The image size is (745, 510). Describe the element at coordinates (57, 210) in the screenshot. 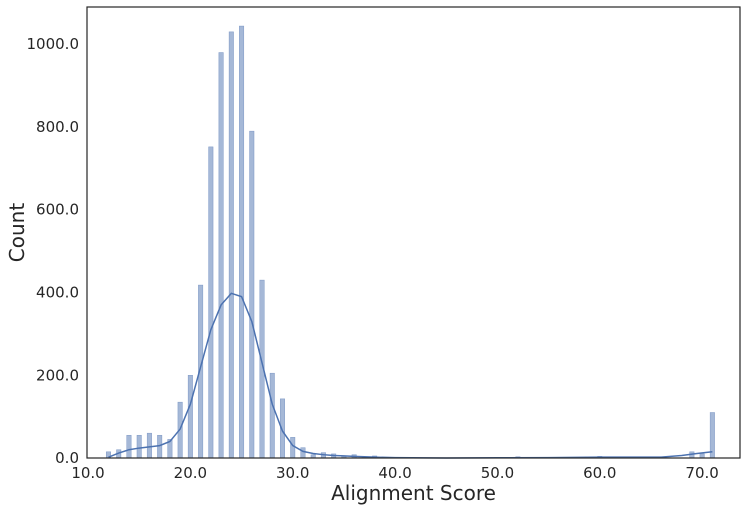

I see `y-tick-label: 600.0` at that location.